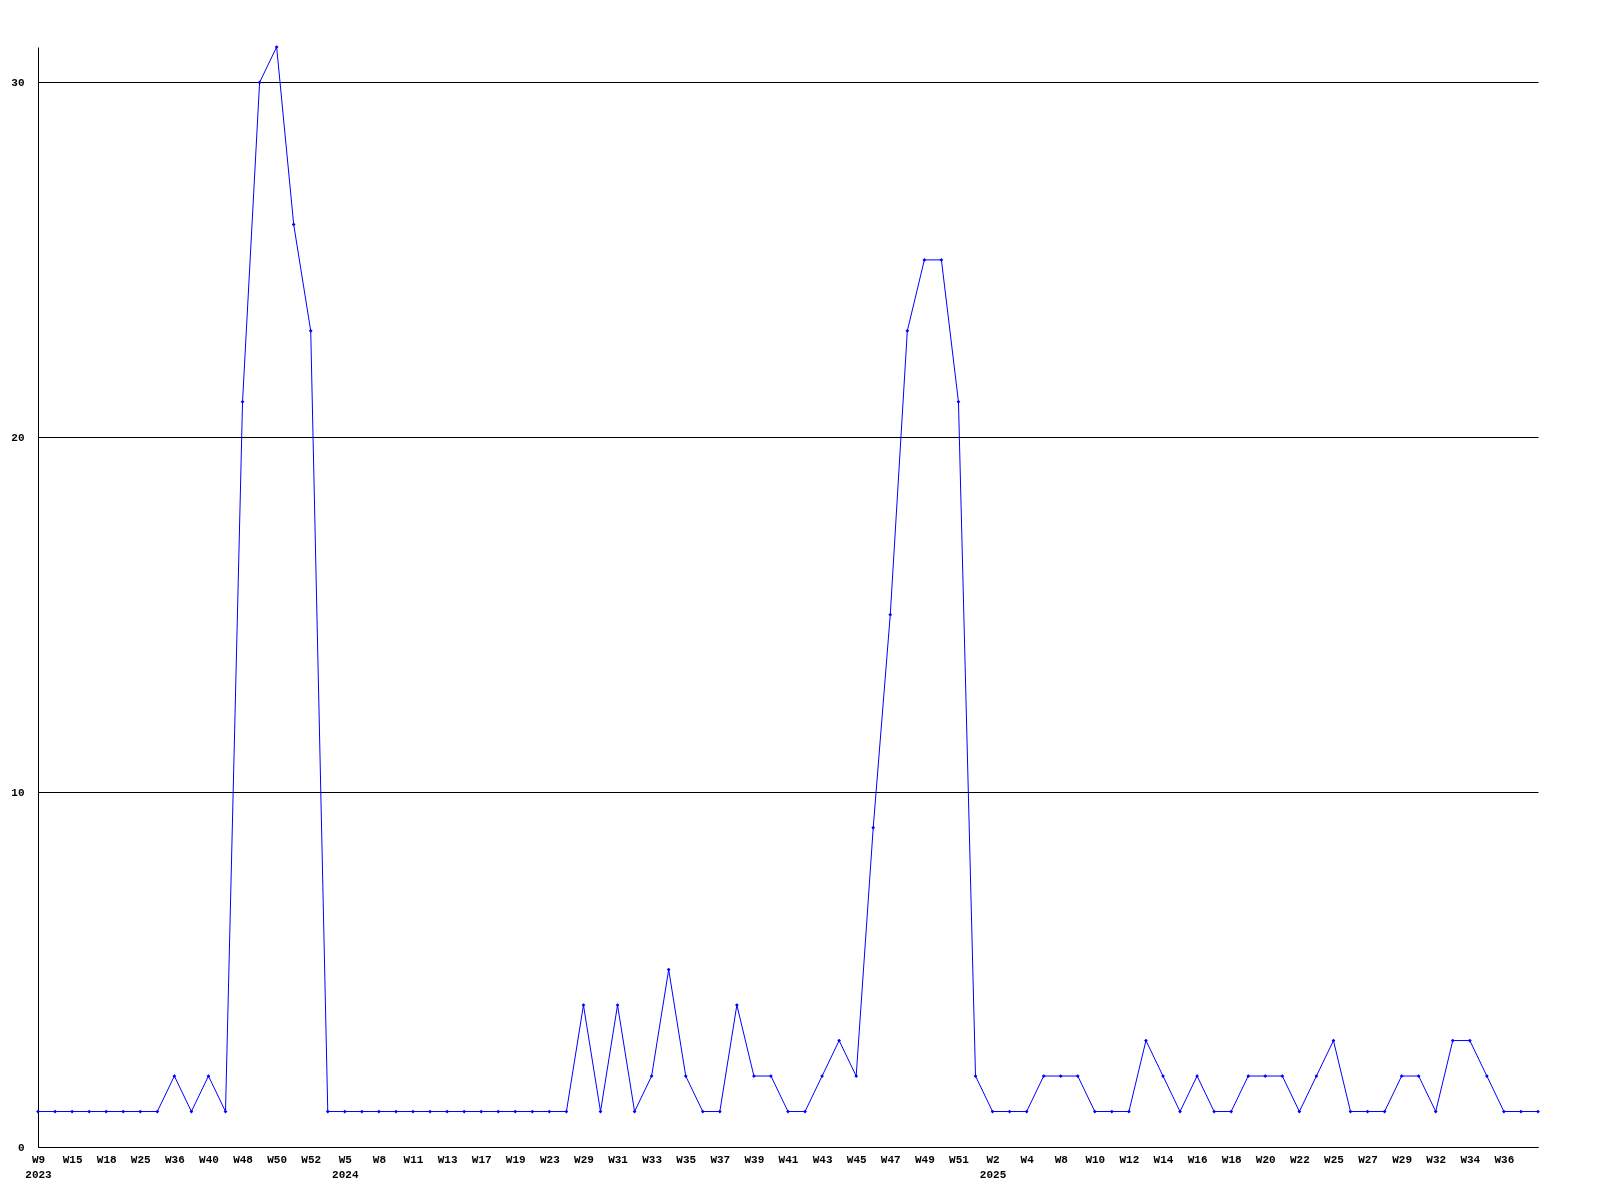 The width and height of the screenshot is (1600, 1200). I want to click on x-tick-label: W19, so click(515, 1159).